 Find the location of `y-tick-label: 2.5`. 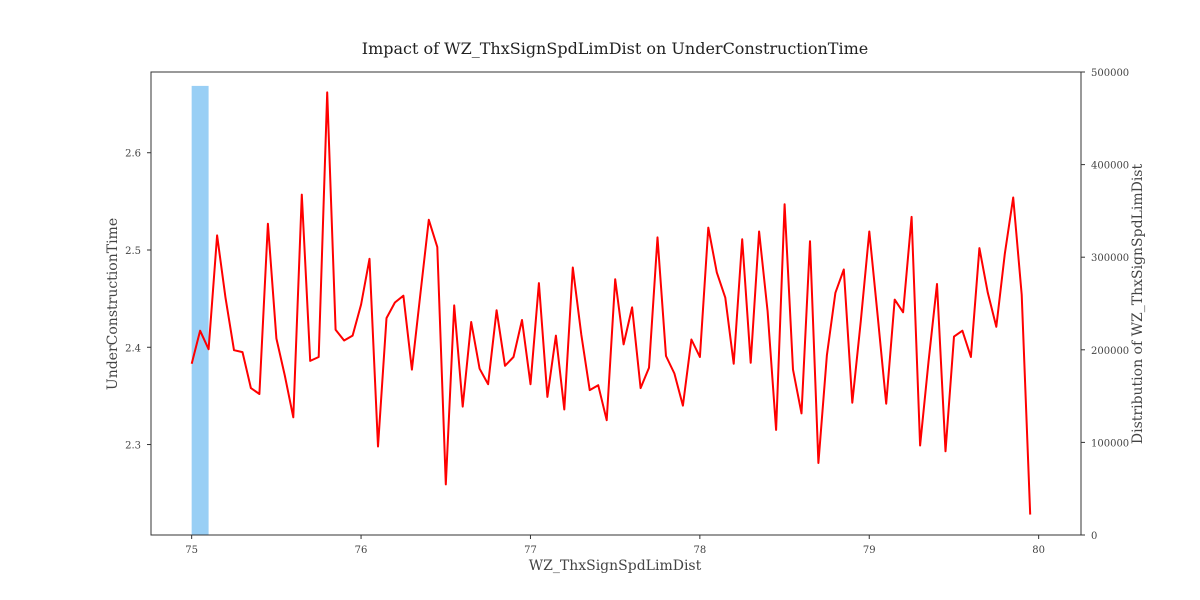

y-tick-label: 2.5 is located at coordinates (133, 251).